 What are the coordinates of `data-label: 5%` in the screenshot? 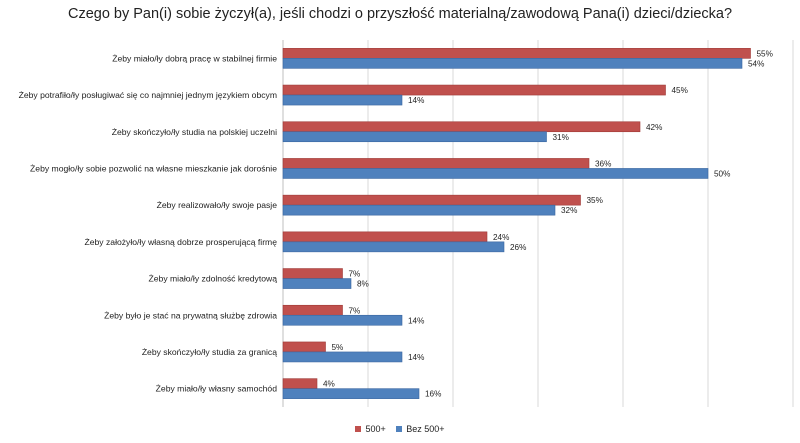 It's located at (338, 347).